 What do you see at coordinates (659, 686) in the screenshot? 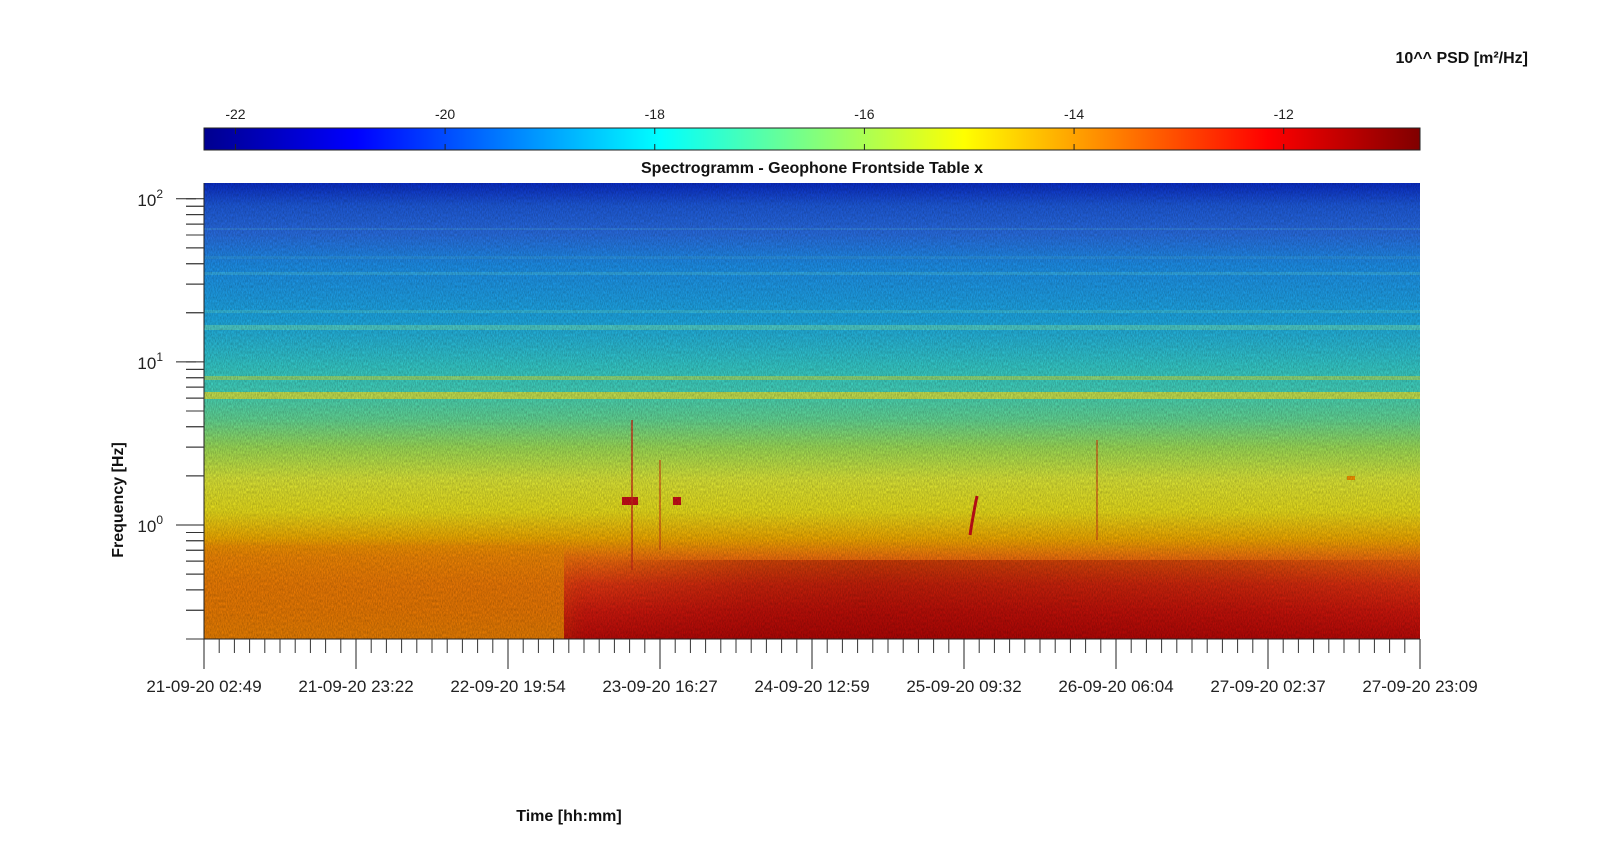
I see `x-tick-label: 23-09-20 16:27` at bounding box center [659, 686].